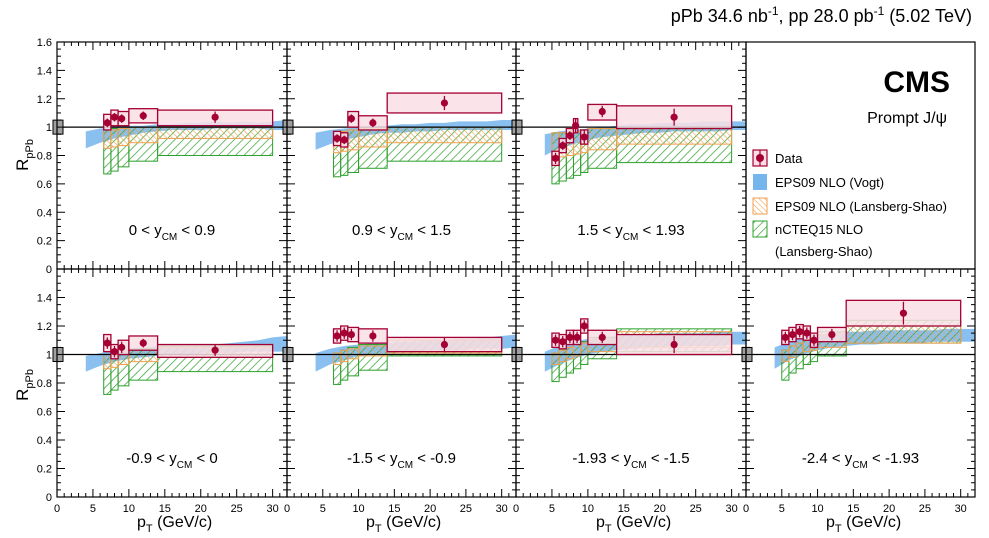 This screenshot has width=989, height=538. I want to click on rapidity-label-post: < -1.93, so click(893, 458).